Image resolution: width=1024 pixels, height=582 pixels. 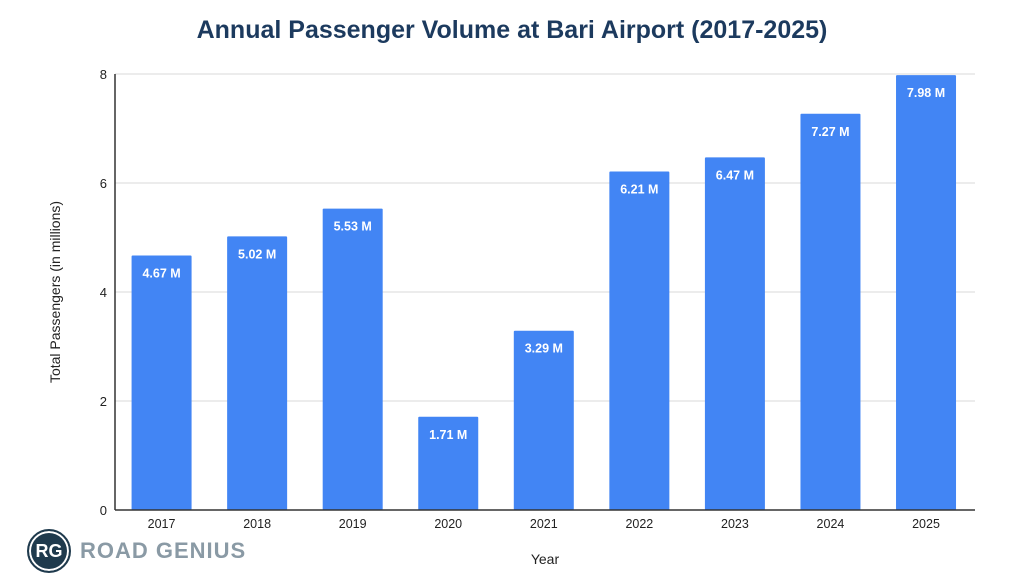 I want to click on x-axis-title: Year, so click(x=545, y=559).